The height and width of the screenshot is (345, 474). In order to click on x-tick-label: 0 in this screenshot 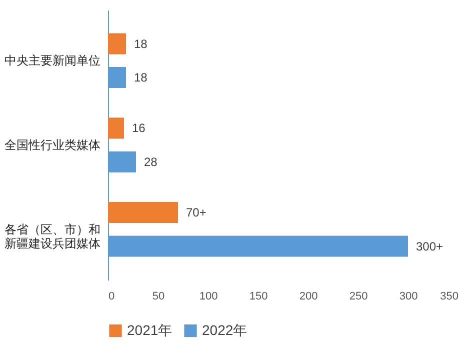, I will do `click(111, 296)`.